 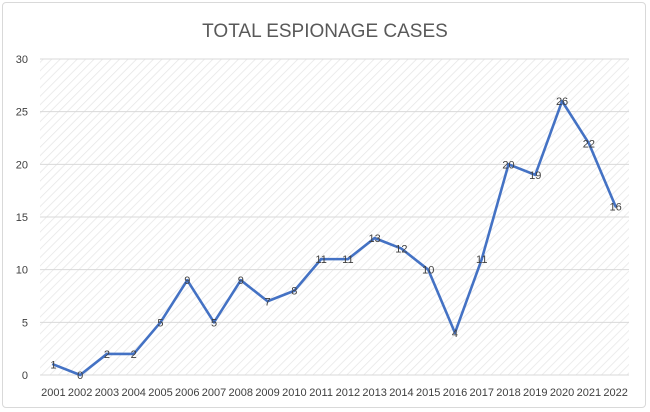 I want to click on x-tick-label: 2014, so click(x=401, y=393).